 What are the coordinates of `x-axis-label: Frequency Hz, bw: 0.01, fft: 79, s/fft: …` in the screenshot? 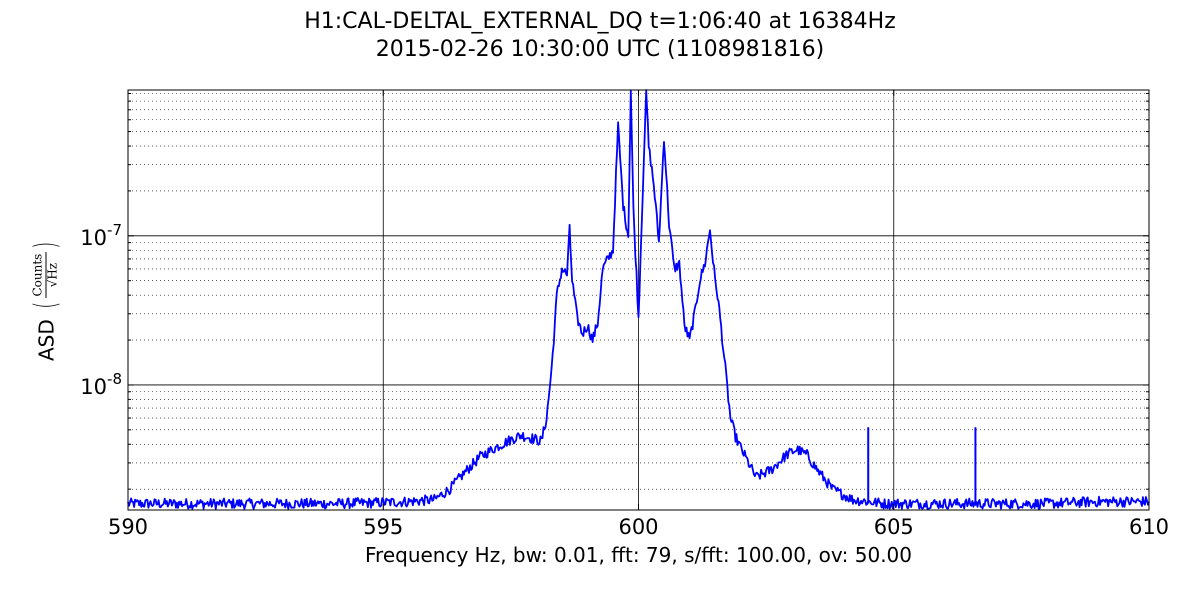 It's located at (638, 555).